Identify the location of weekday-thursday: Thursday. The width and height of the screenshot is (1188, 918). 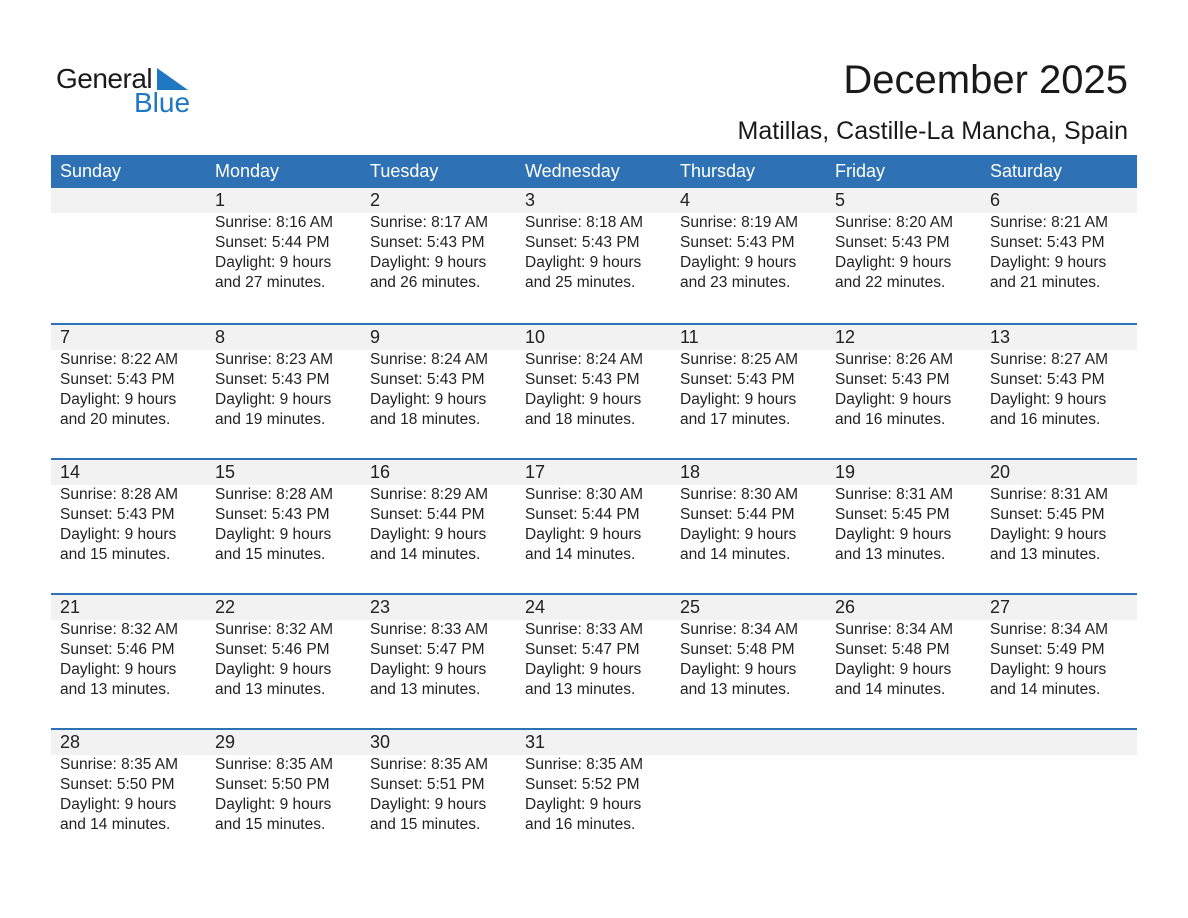
(718, 171).